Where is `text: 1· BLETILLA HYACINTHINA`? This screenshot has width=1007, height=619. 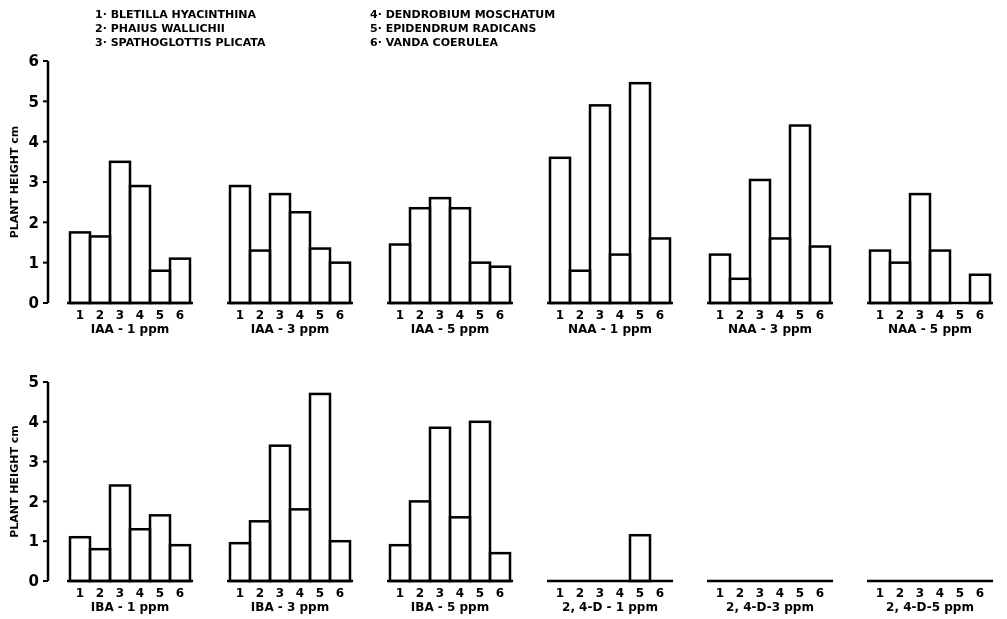 text: 1· BLETILLA HYACINTHINA is located at coordinates (176, 14).